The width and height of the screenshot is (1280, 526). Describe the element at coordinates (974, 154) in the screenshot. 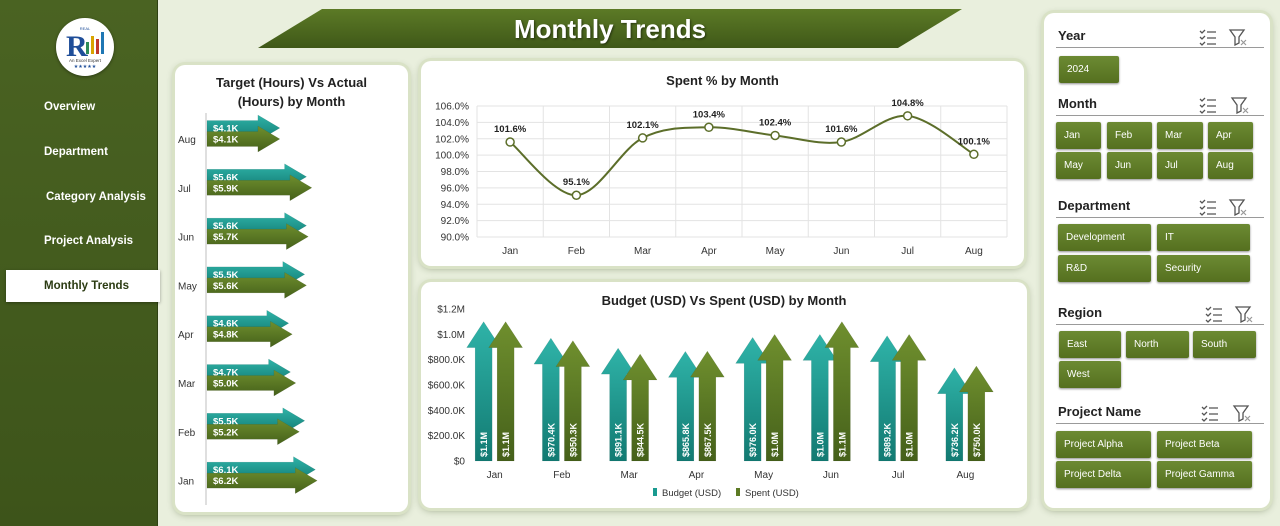

I see `spent-pct-point` at that location.